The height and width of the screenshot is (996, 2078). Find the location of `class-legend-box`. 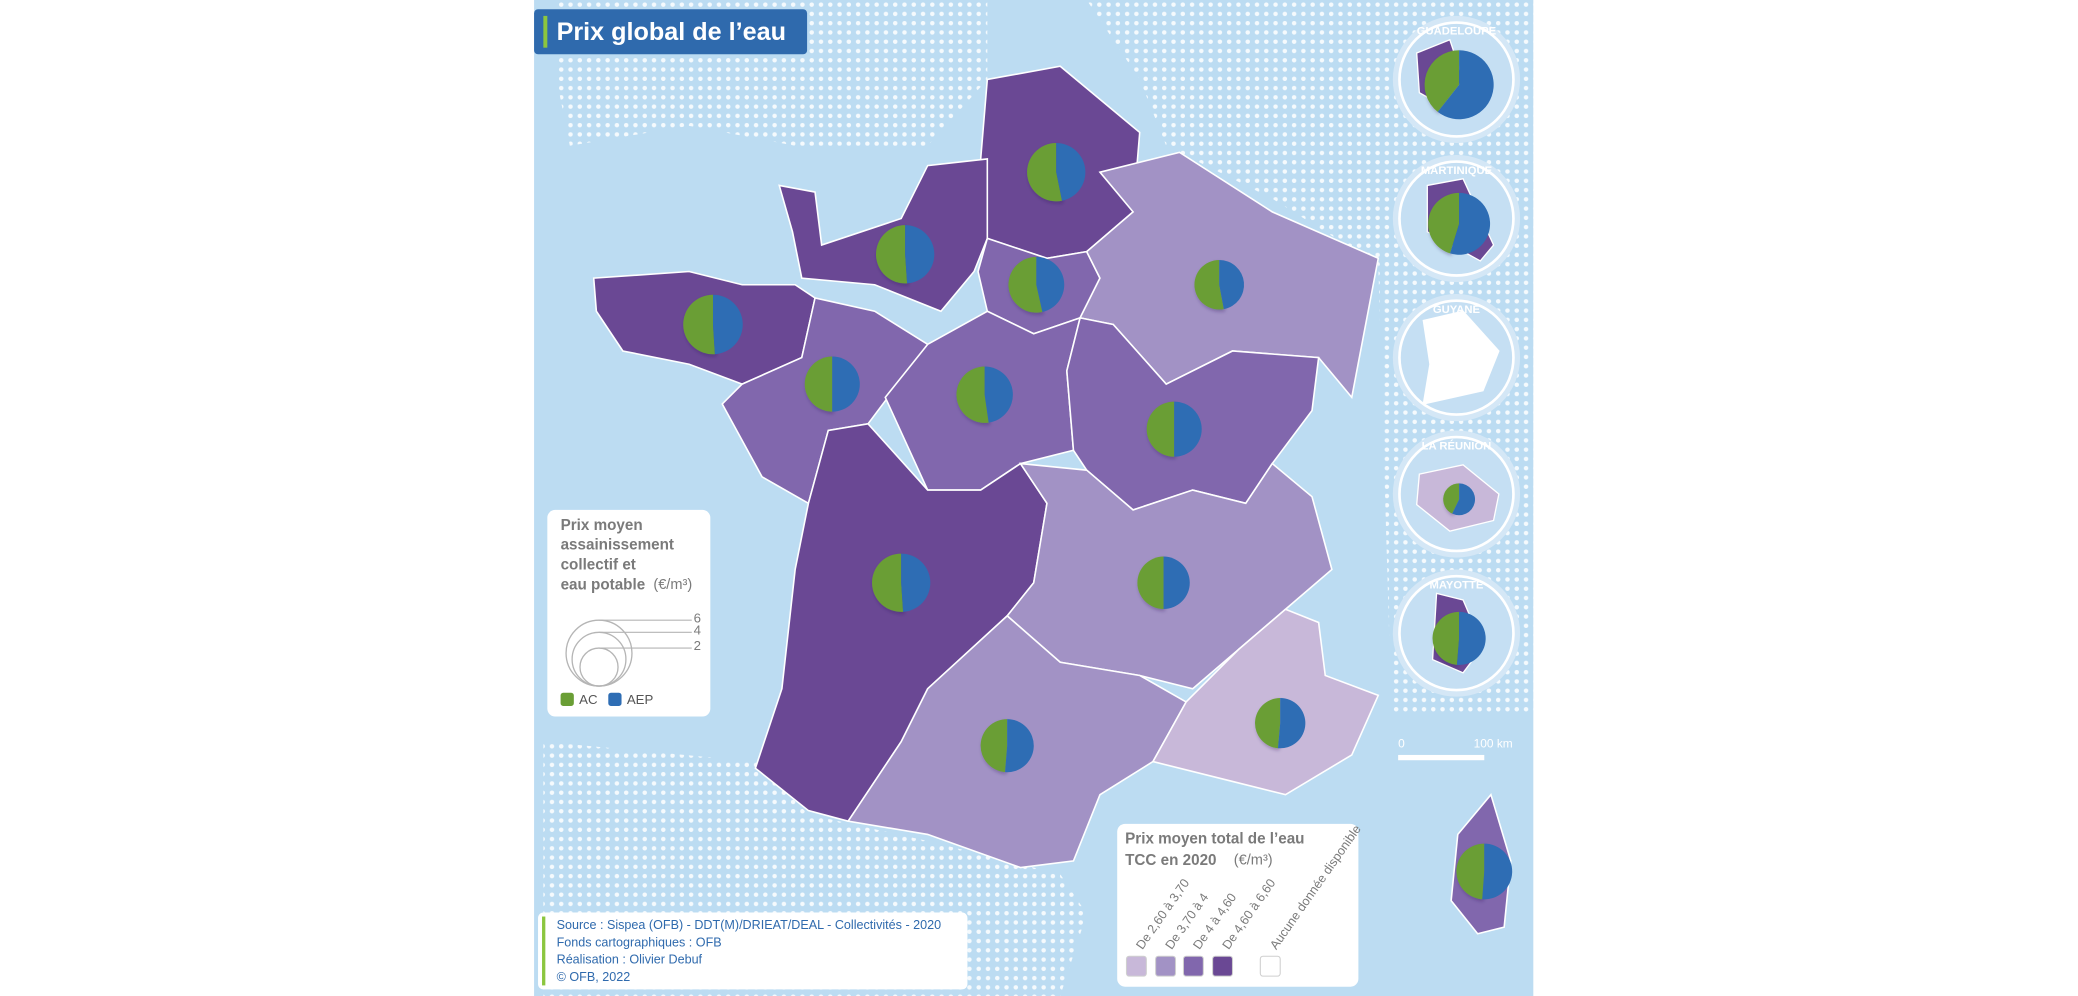

class-legend-box is located at coordinates (1238, 905).